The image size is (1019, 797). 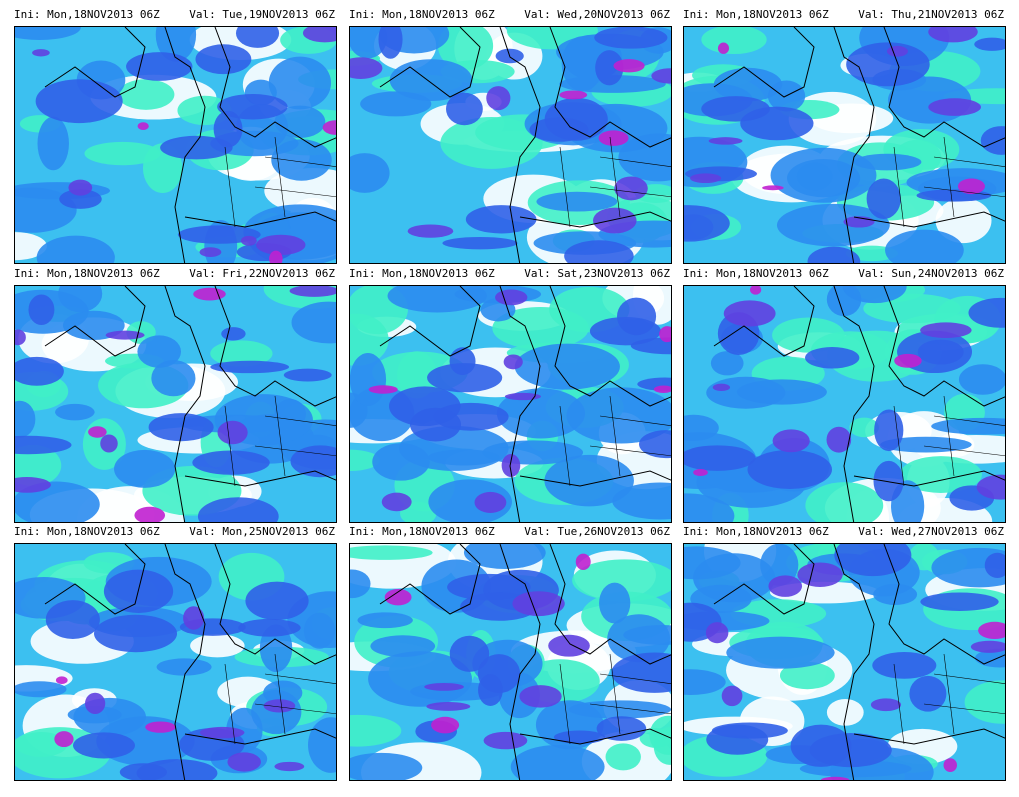 I want to click on valid-time: Val: Mon,25NOV2013 06Z, so click(x=262, y=531).